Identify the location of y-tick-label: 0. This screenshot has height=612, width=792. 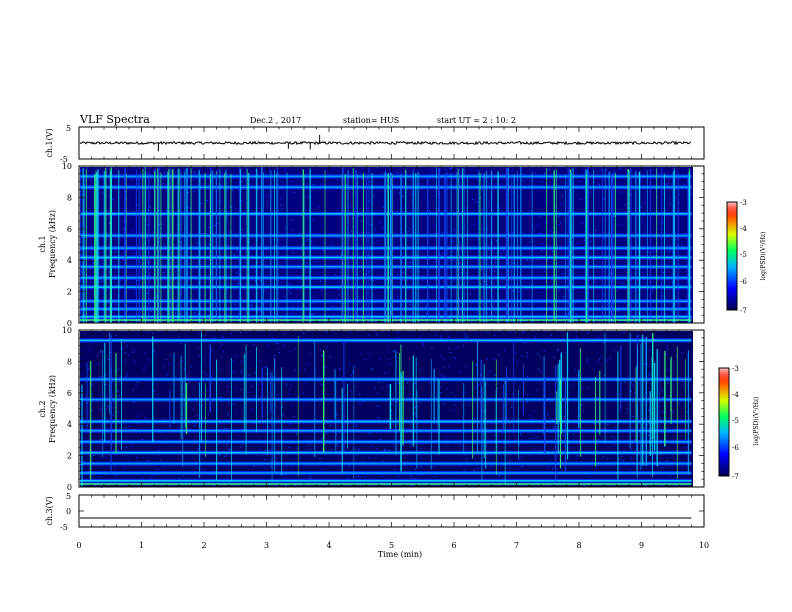
(69, 487).